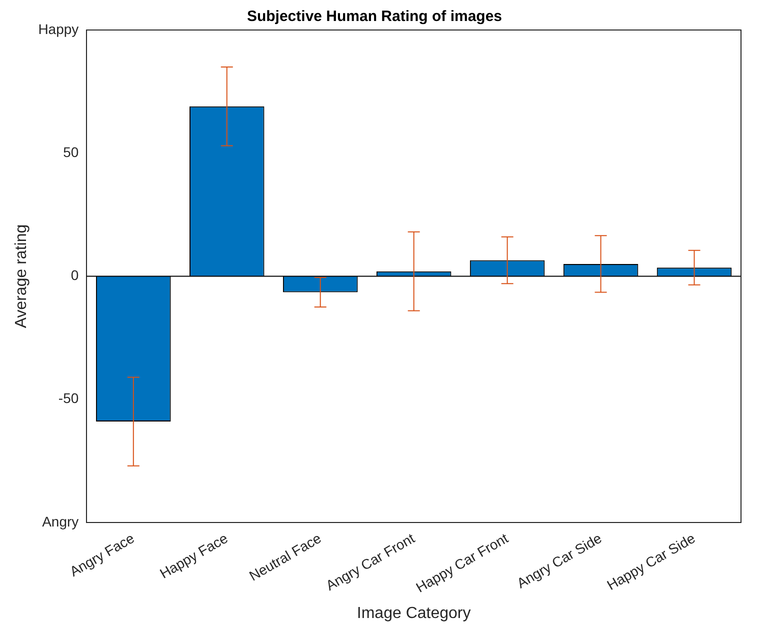 The width and height of the screenshot is (757, 635). I want to click on y-tick-label: Happy, so click(58, 28).